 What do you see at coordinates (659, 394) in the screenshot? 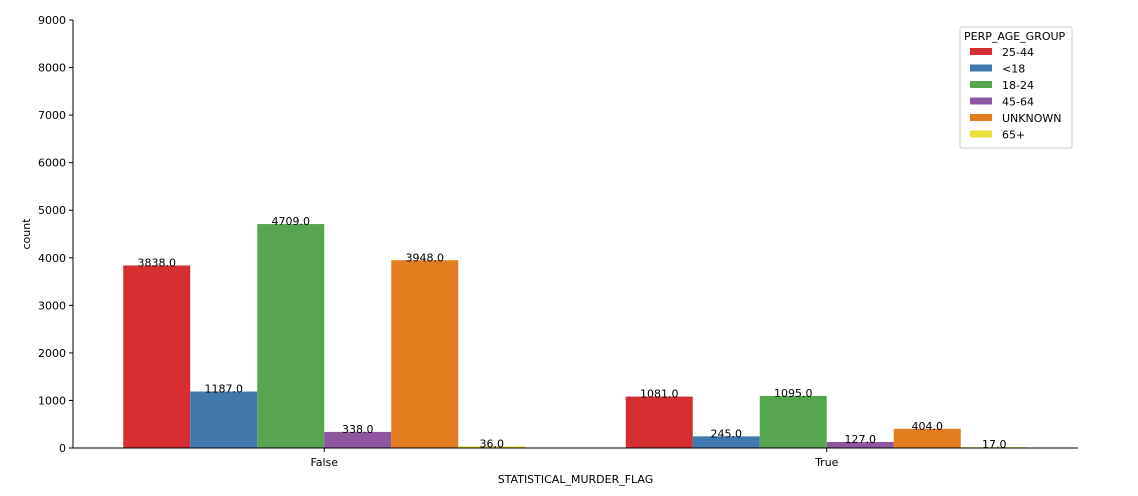
I see `data-label: 1081.0` at bounding box center [659, 394].